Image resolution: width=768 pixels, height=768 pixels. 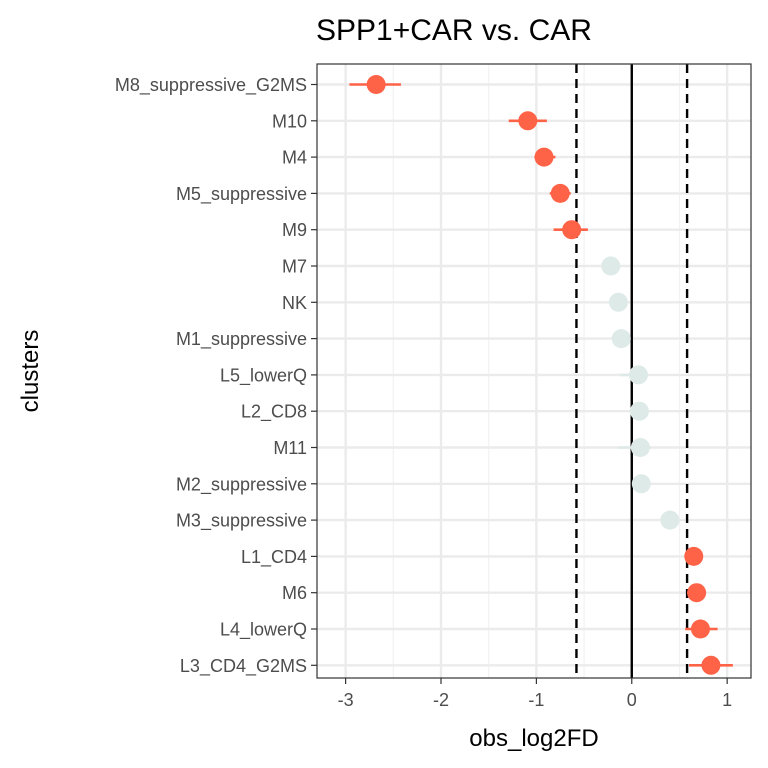 I want to click on y-tick-label: M1_suppressive, so click(x=241, y=339).